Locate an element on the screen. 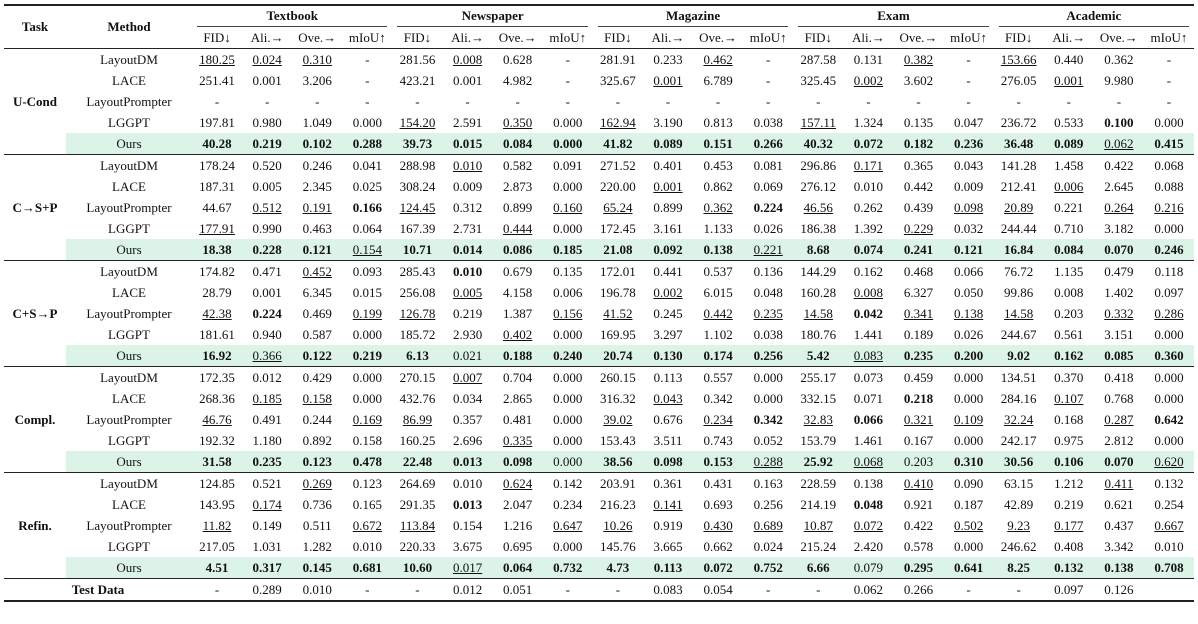 This screenshot has height=624, width=1198. value-cell: 21.08 is located at coordinates (617, 250).